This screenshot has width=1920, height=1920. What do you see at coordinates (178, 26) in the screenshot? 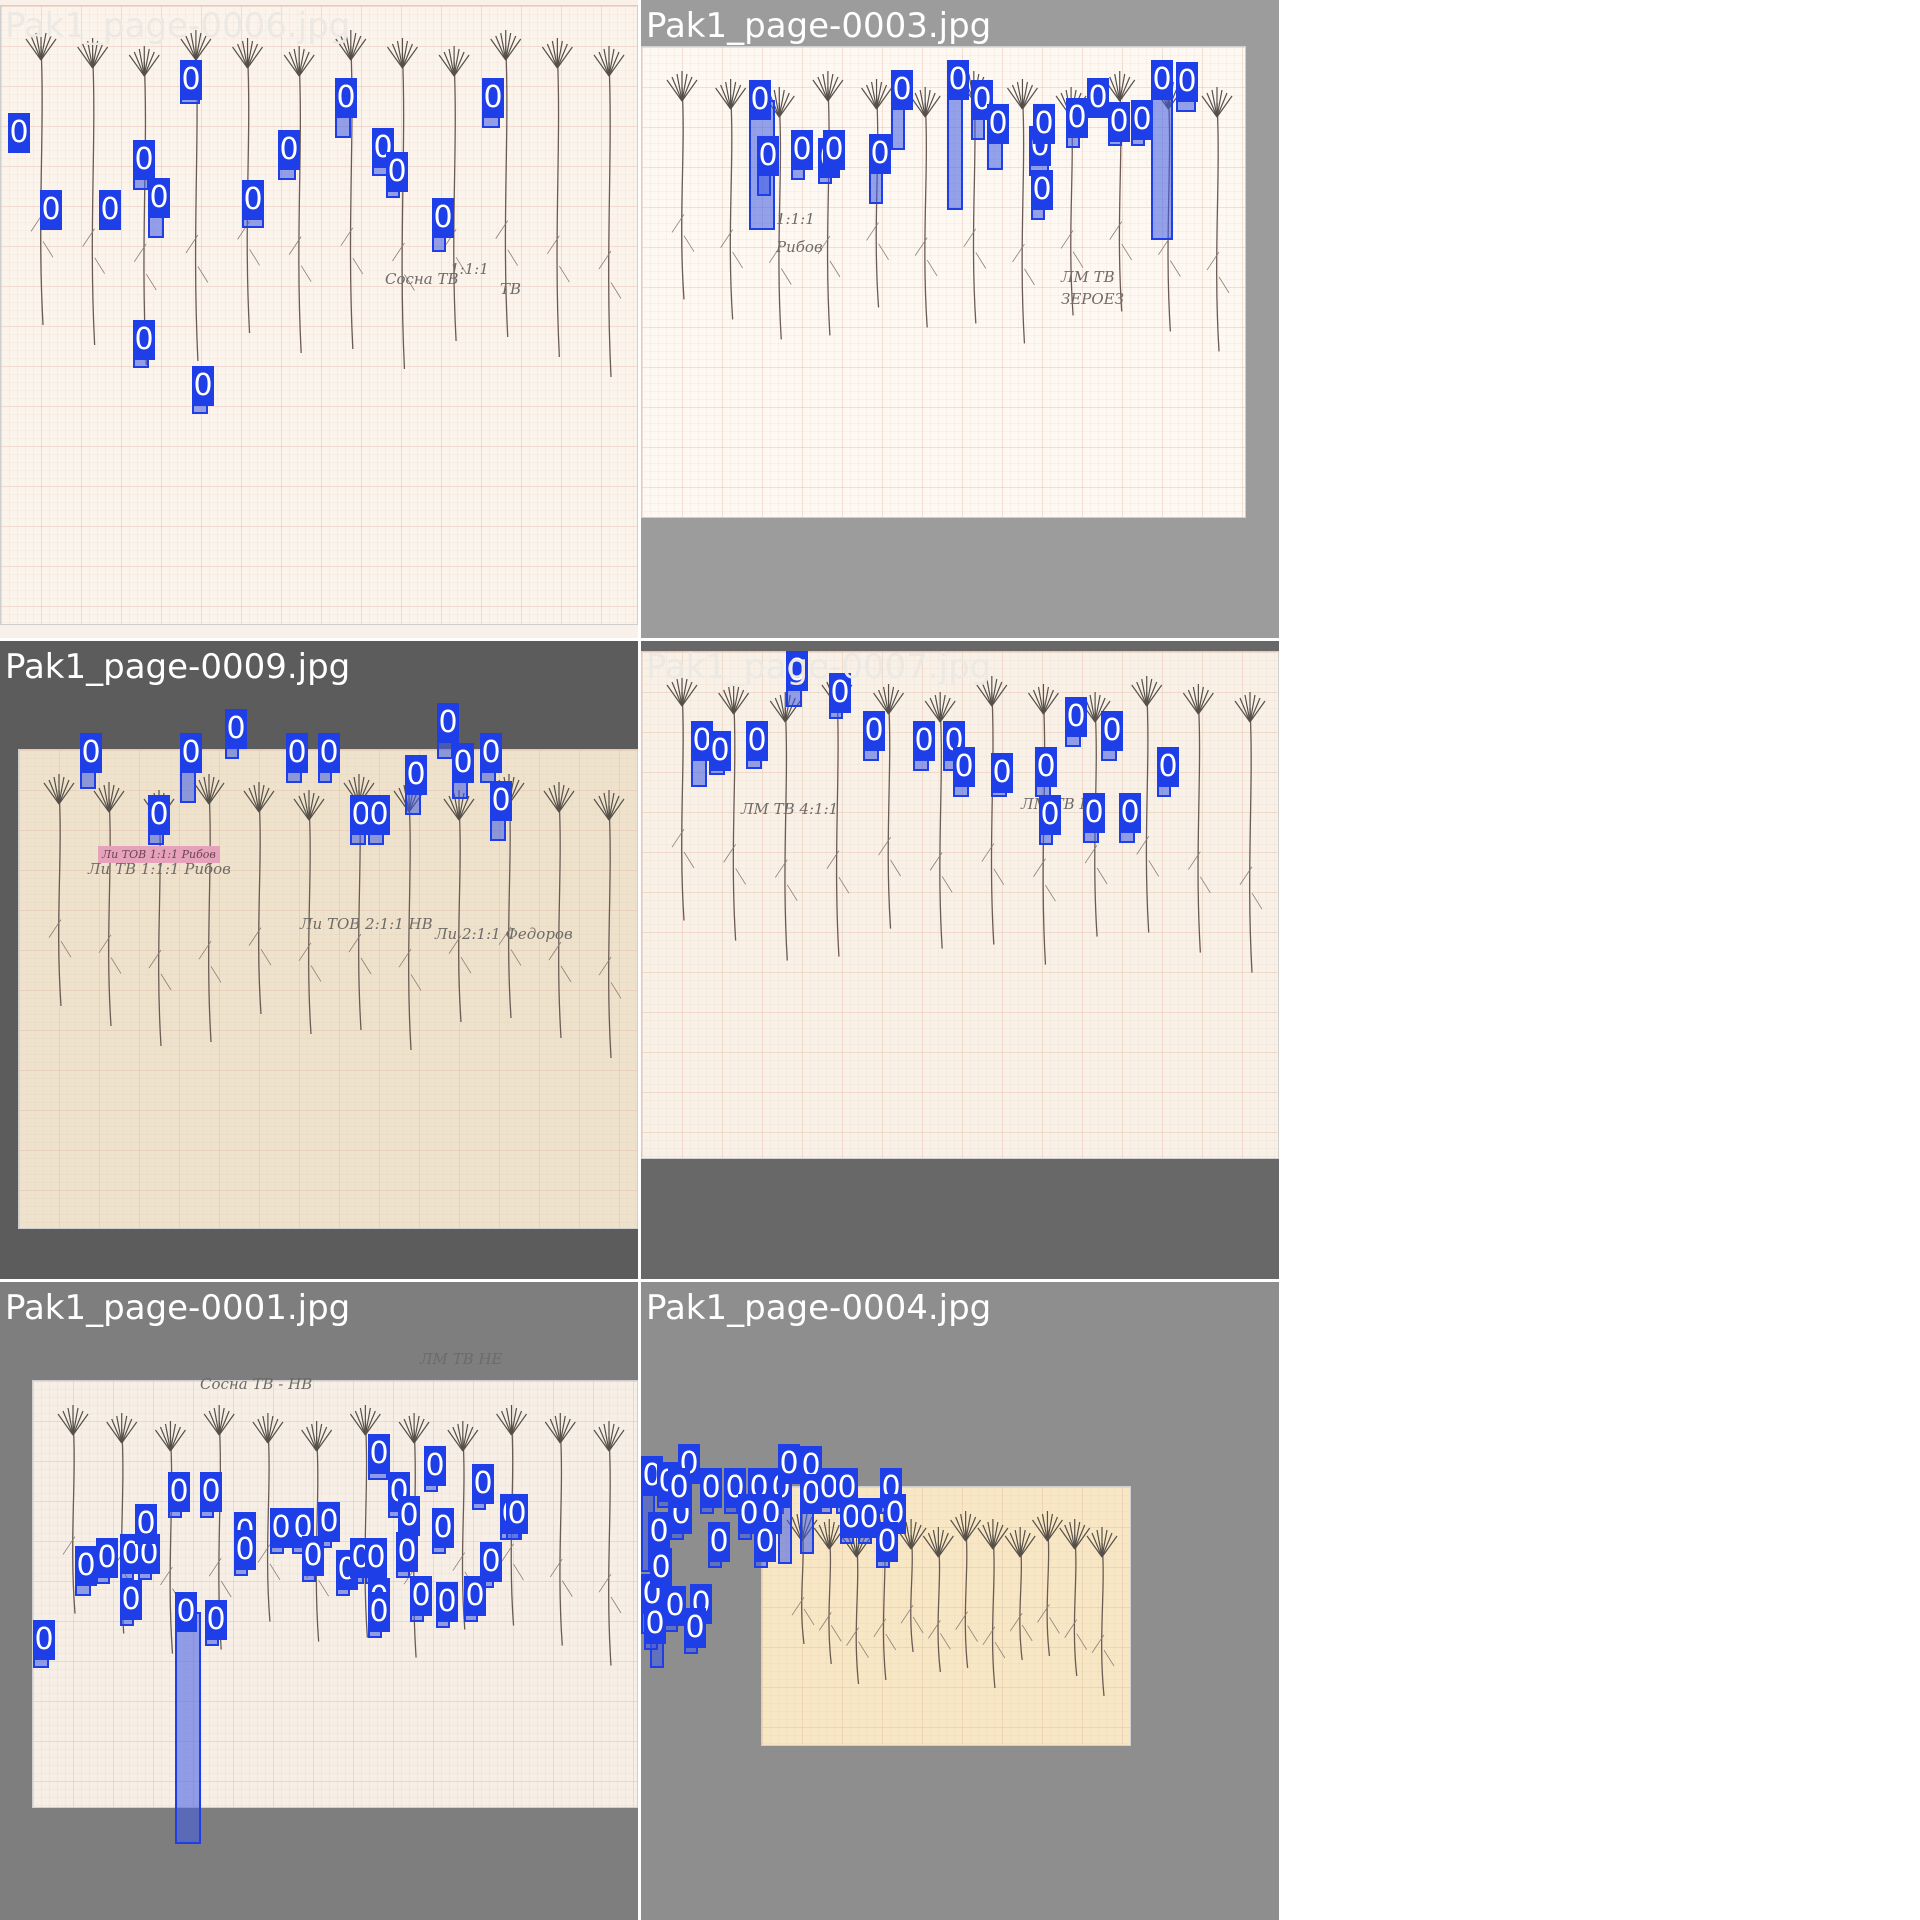
I see `tile-filename-title: Pak1_page-0006.jpg` at bounding box center [178, 26].